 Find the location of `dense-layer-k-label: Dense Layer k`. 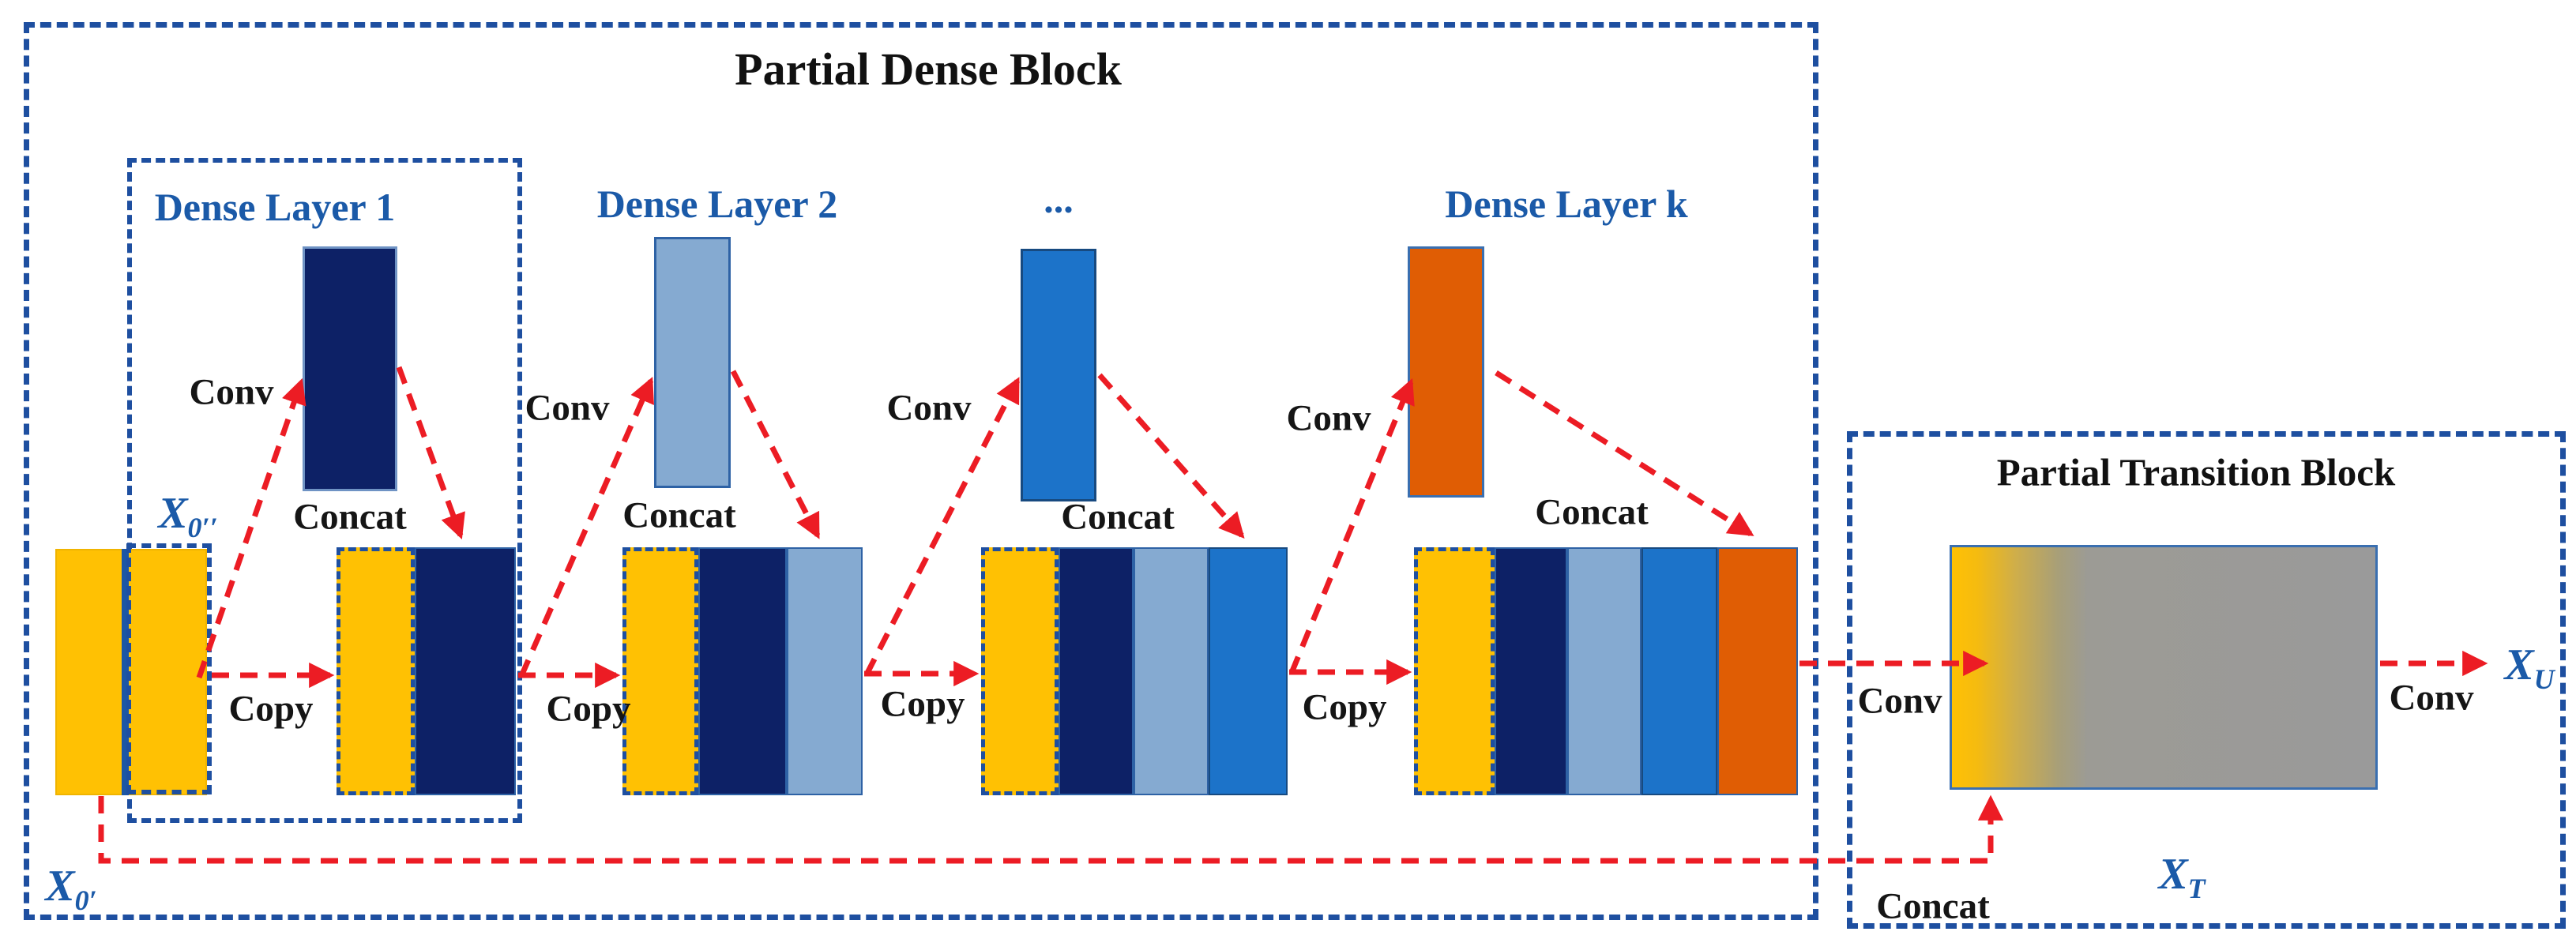

dense-layer-k-label: Dense Layer k is located at coordinates (1567, 204).